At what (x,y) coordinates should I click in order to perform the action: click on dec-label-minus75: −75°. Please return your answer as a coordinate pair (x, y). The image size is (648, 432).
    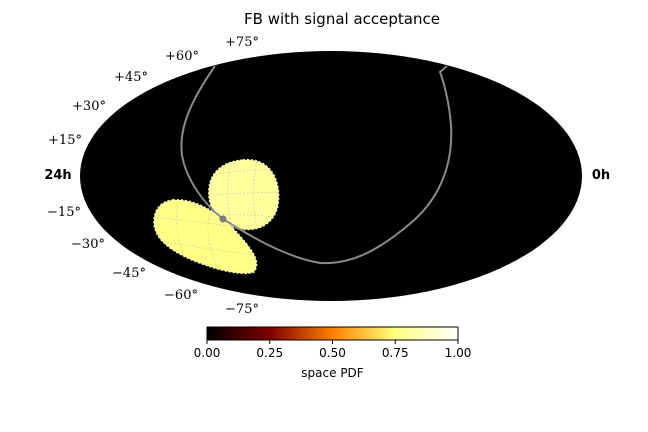
    Looking at the image, I should click on (242, 309).